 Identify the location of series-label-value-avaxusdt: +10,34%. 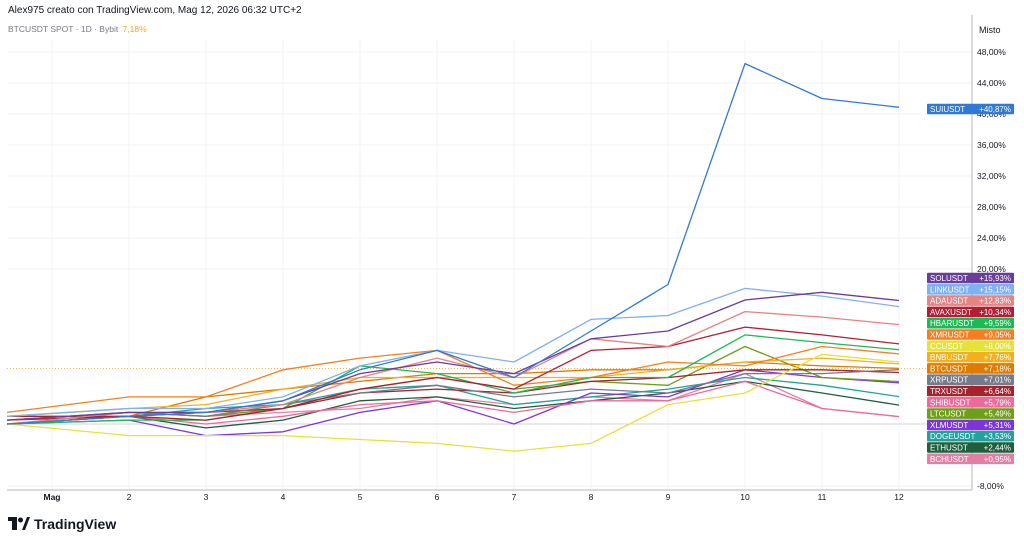
(995, 312).